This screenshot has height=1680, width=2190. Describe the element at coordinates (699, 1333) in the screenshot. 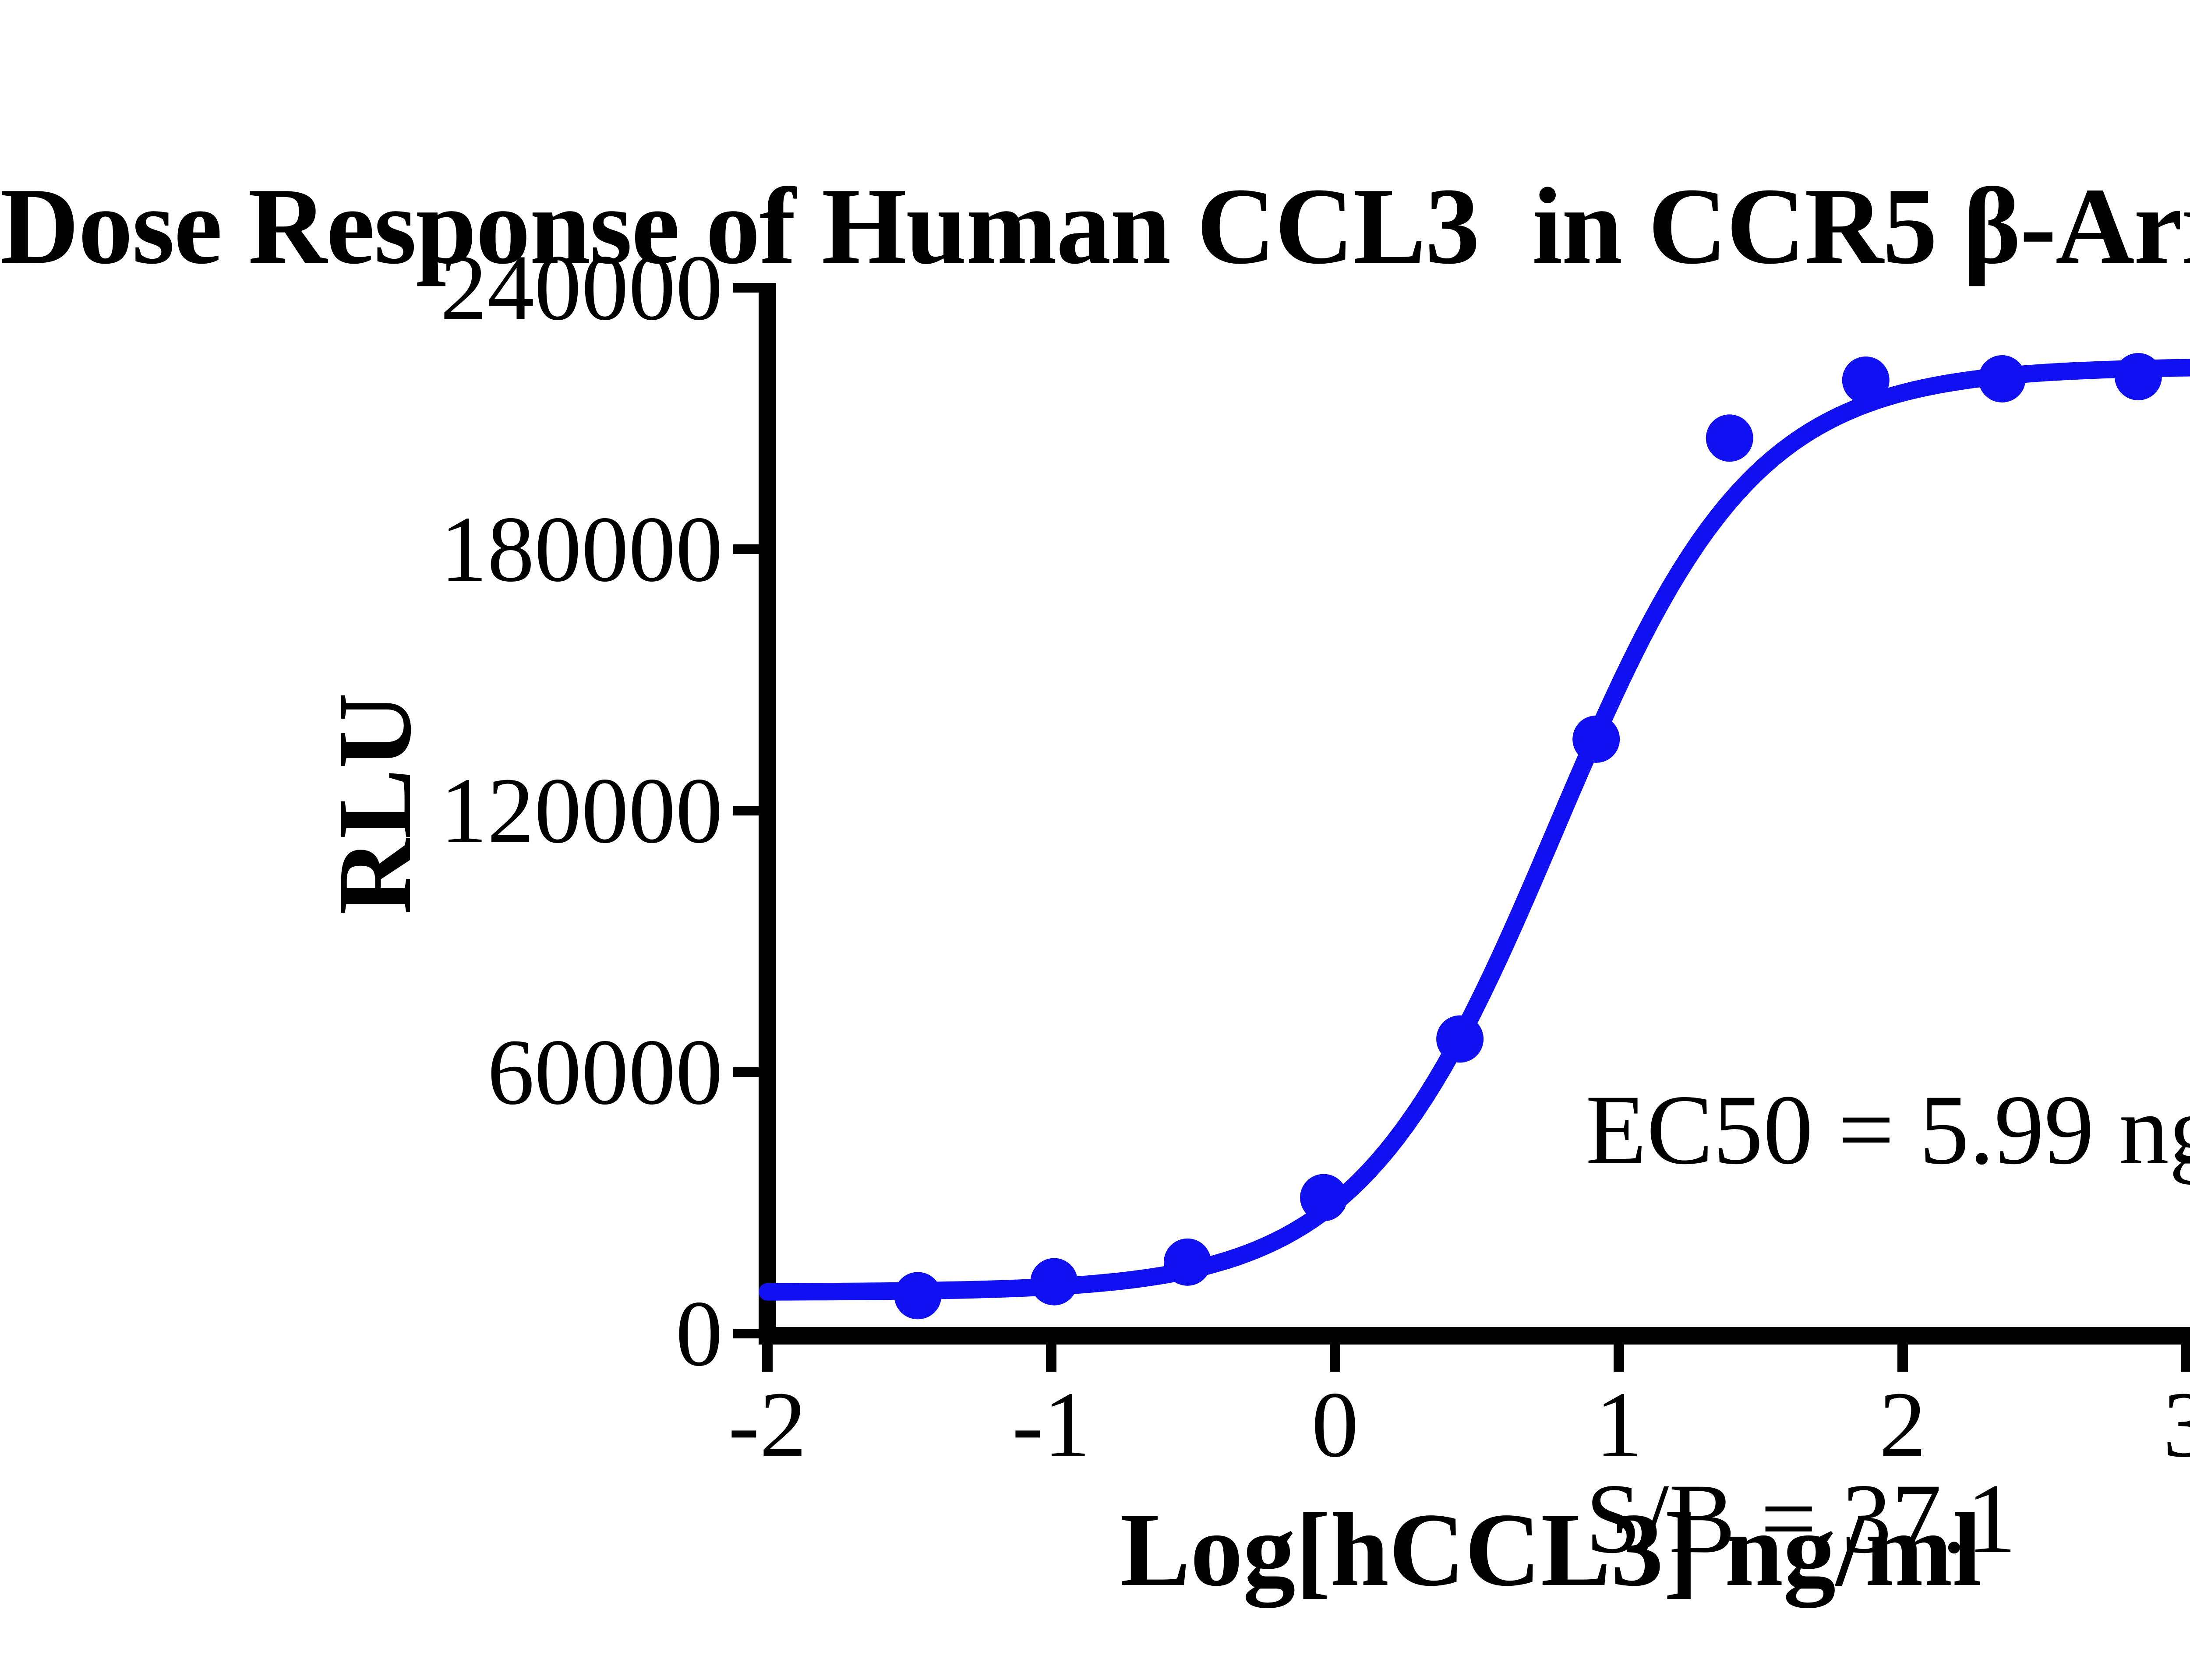

I see `y-tick-label: 0` at that location.